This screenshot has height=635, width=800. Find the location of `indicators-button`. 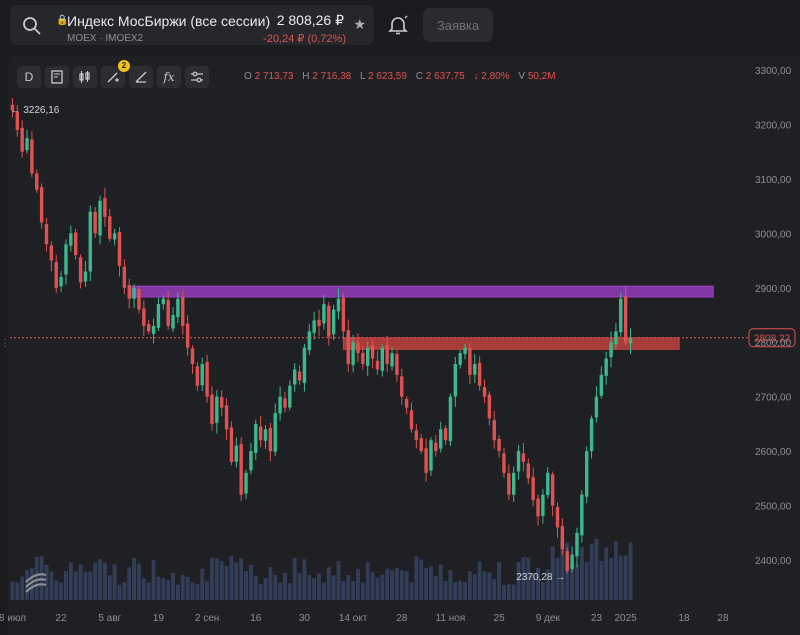

indicators-button is located at coordinates (57, 77).